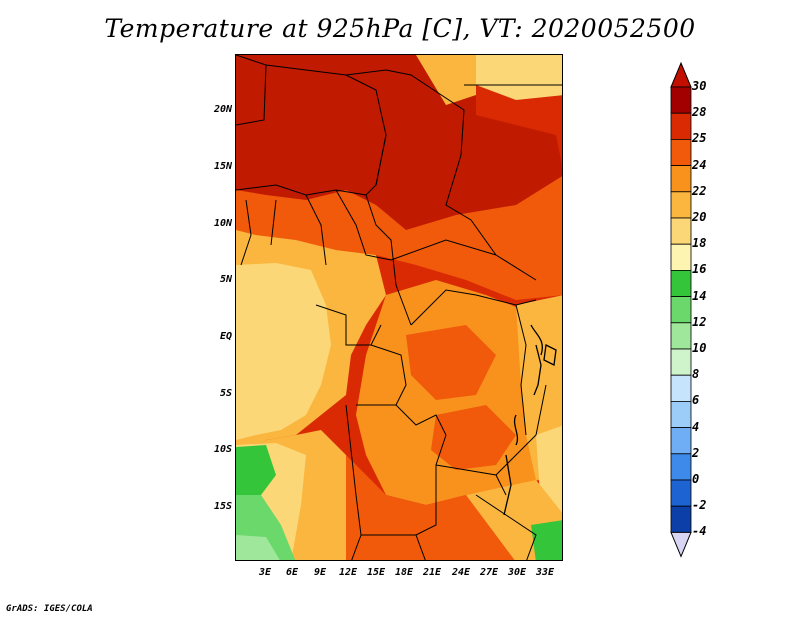  What do you see at coordinates (696, 479) in the screenshot?
I see `colorbar-tick-label: 0` at bounding box center [696, 479].